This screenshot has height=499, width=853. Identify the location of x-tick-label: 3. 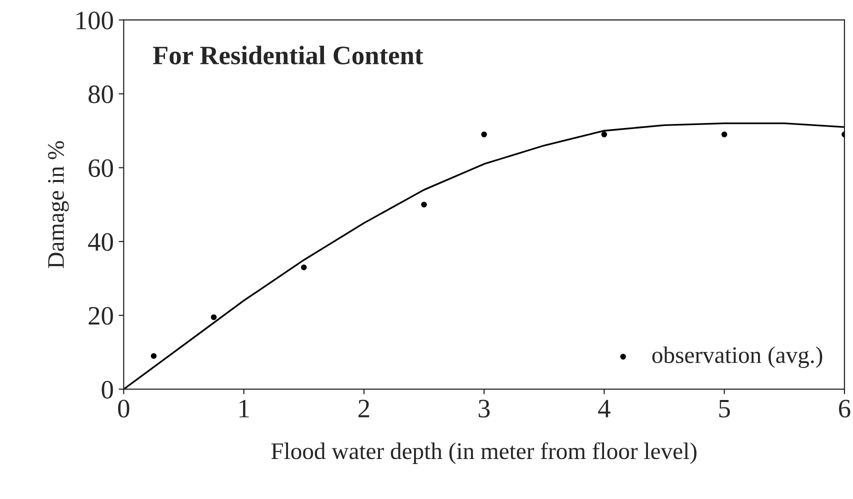
(484, 409).